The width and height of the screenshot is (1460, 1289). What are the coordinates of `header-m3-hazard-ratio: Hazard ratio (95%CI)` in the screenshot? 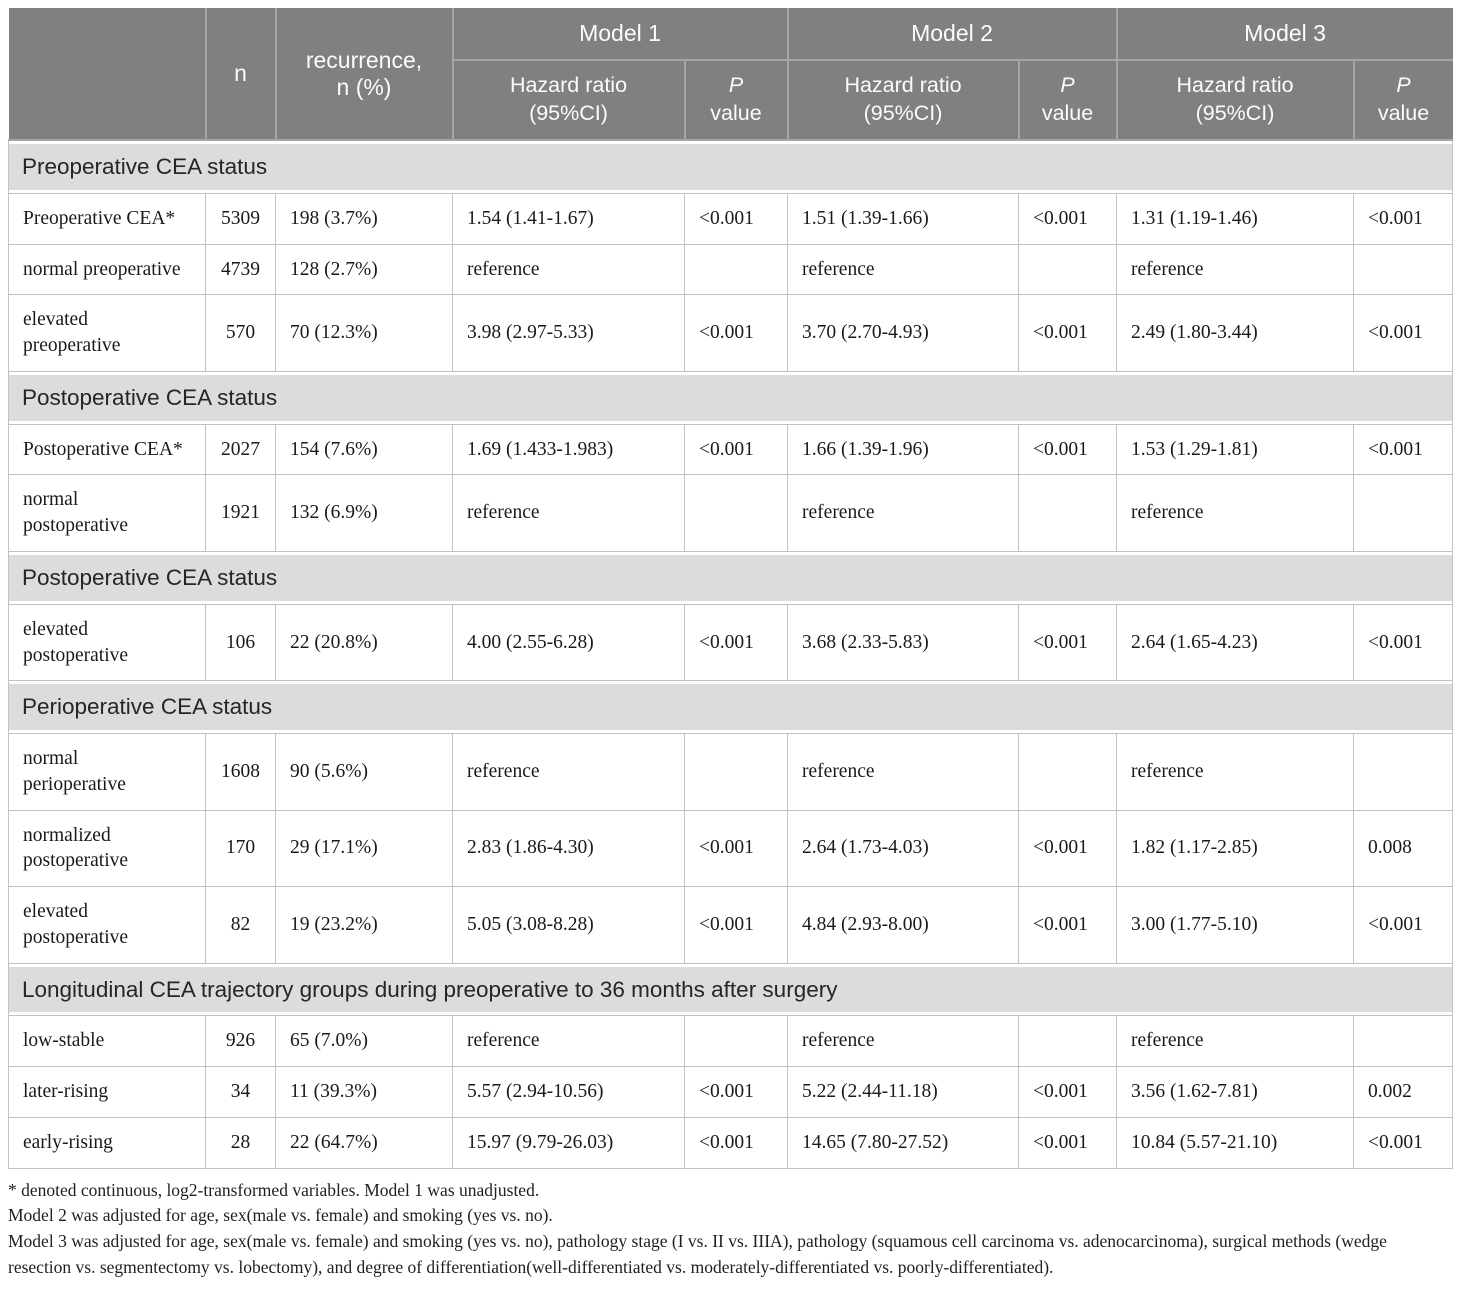 It's located at (1235, 100).